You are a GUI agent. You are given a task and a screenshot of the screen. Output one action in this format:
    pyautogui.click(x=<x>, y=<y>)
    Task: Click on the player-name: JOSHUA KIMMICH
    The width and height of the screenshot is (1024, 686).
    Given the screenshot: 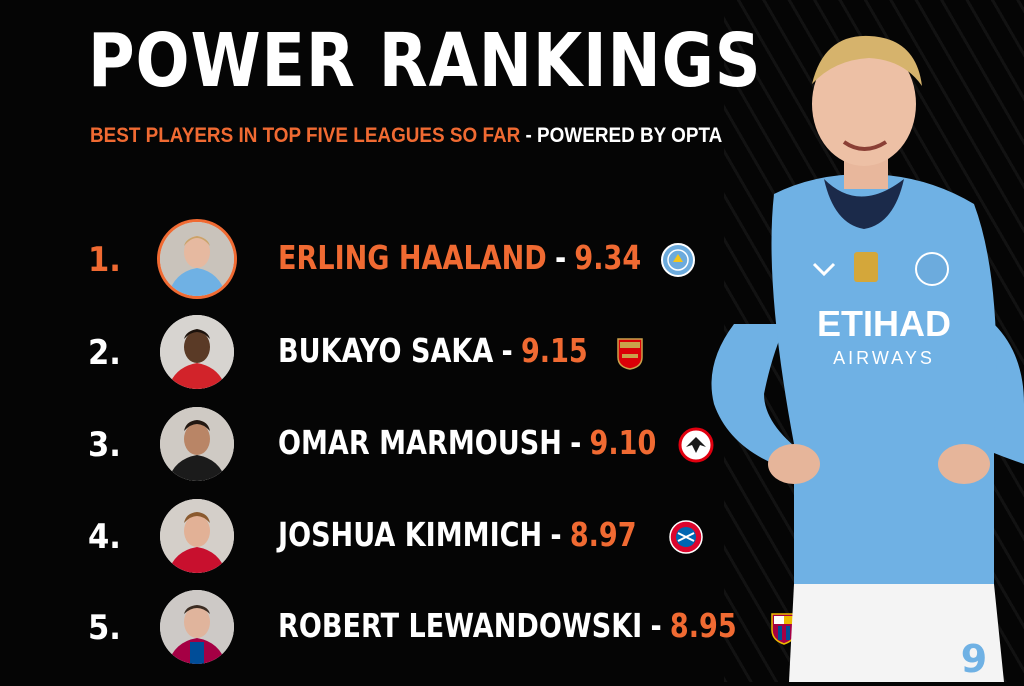 What is the action you would take?
    pyautogui.click(x=410, y=534)
    